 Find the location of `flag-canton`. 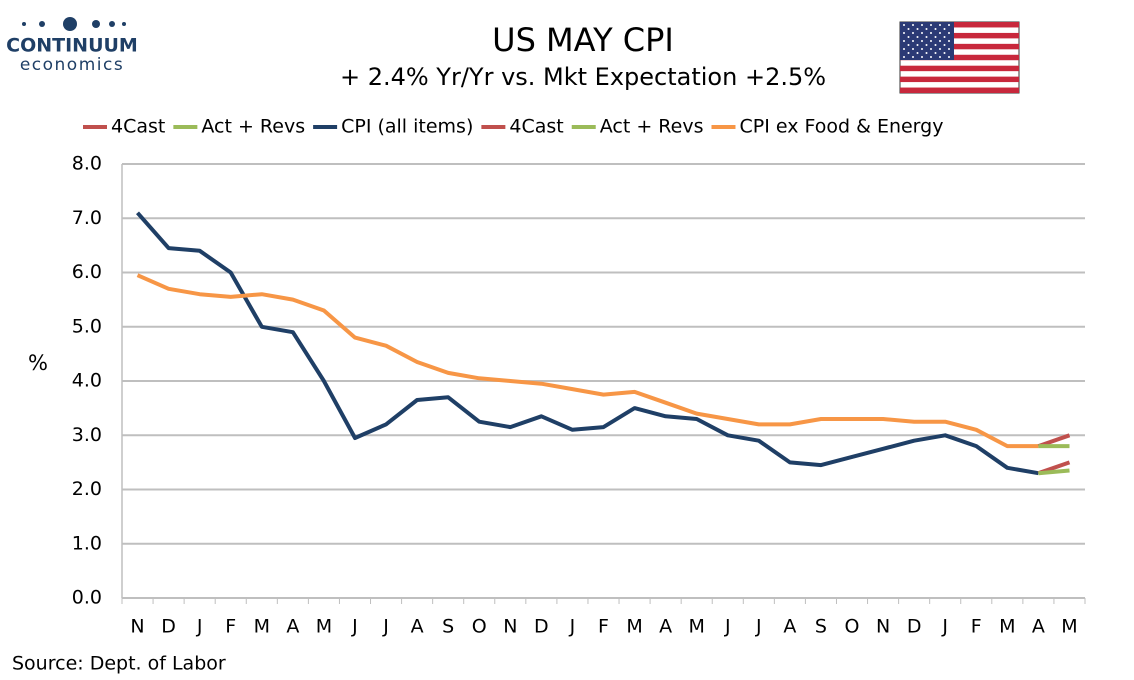

flag-canton is located at coordinates (927, 41).